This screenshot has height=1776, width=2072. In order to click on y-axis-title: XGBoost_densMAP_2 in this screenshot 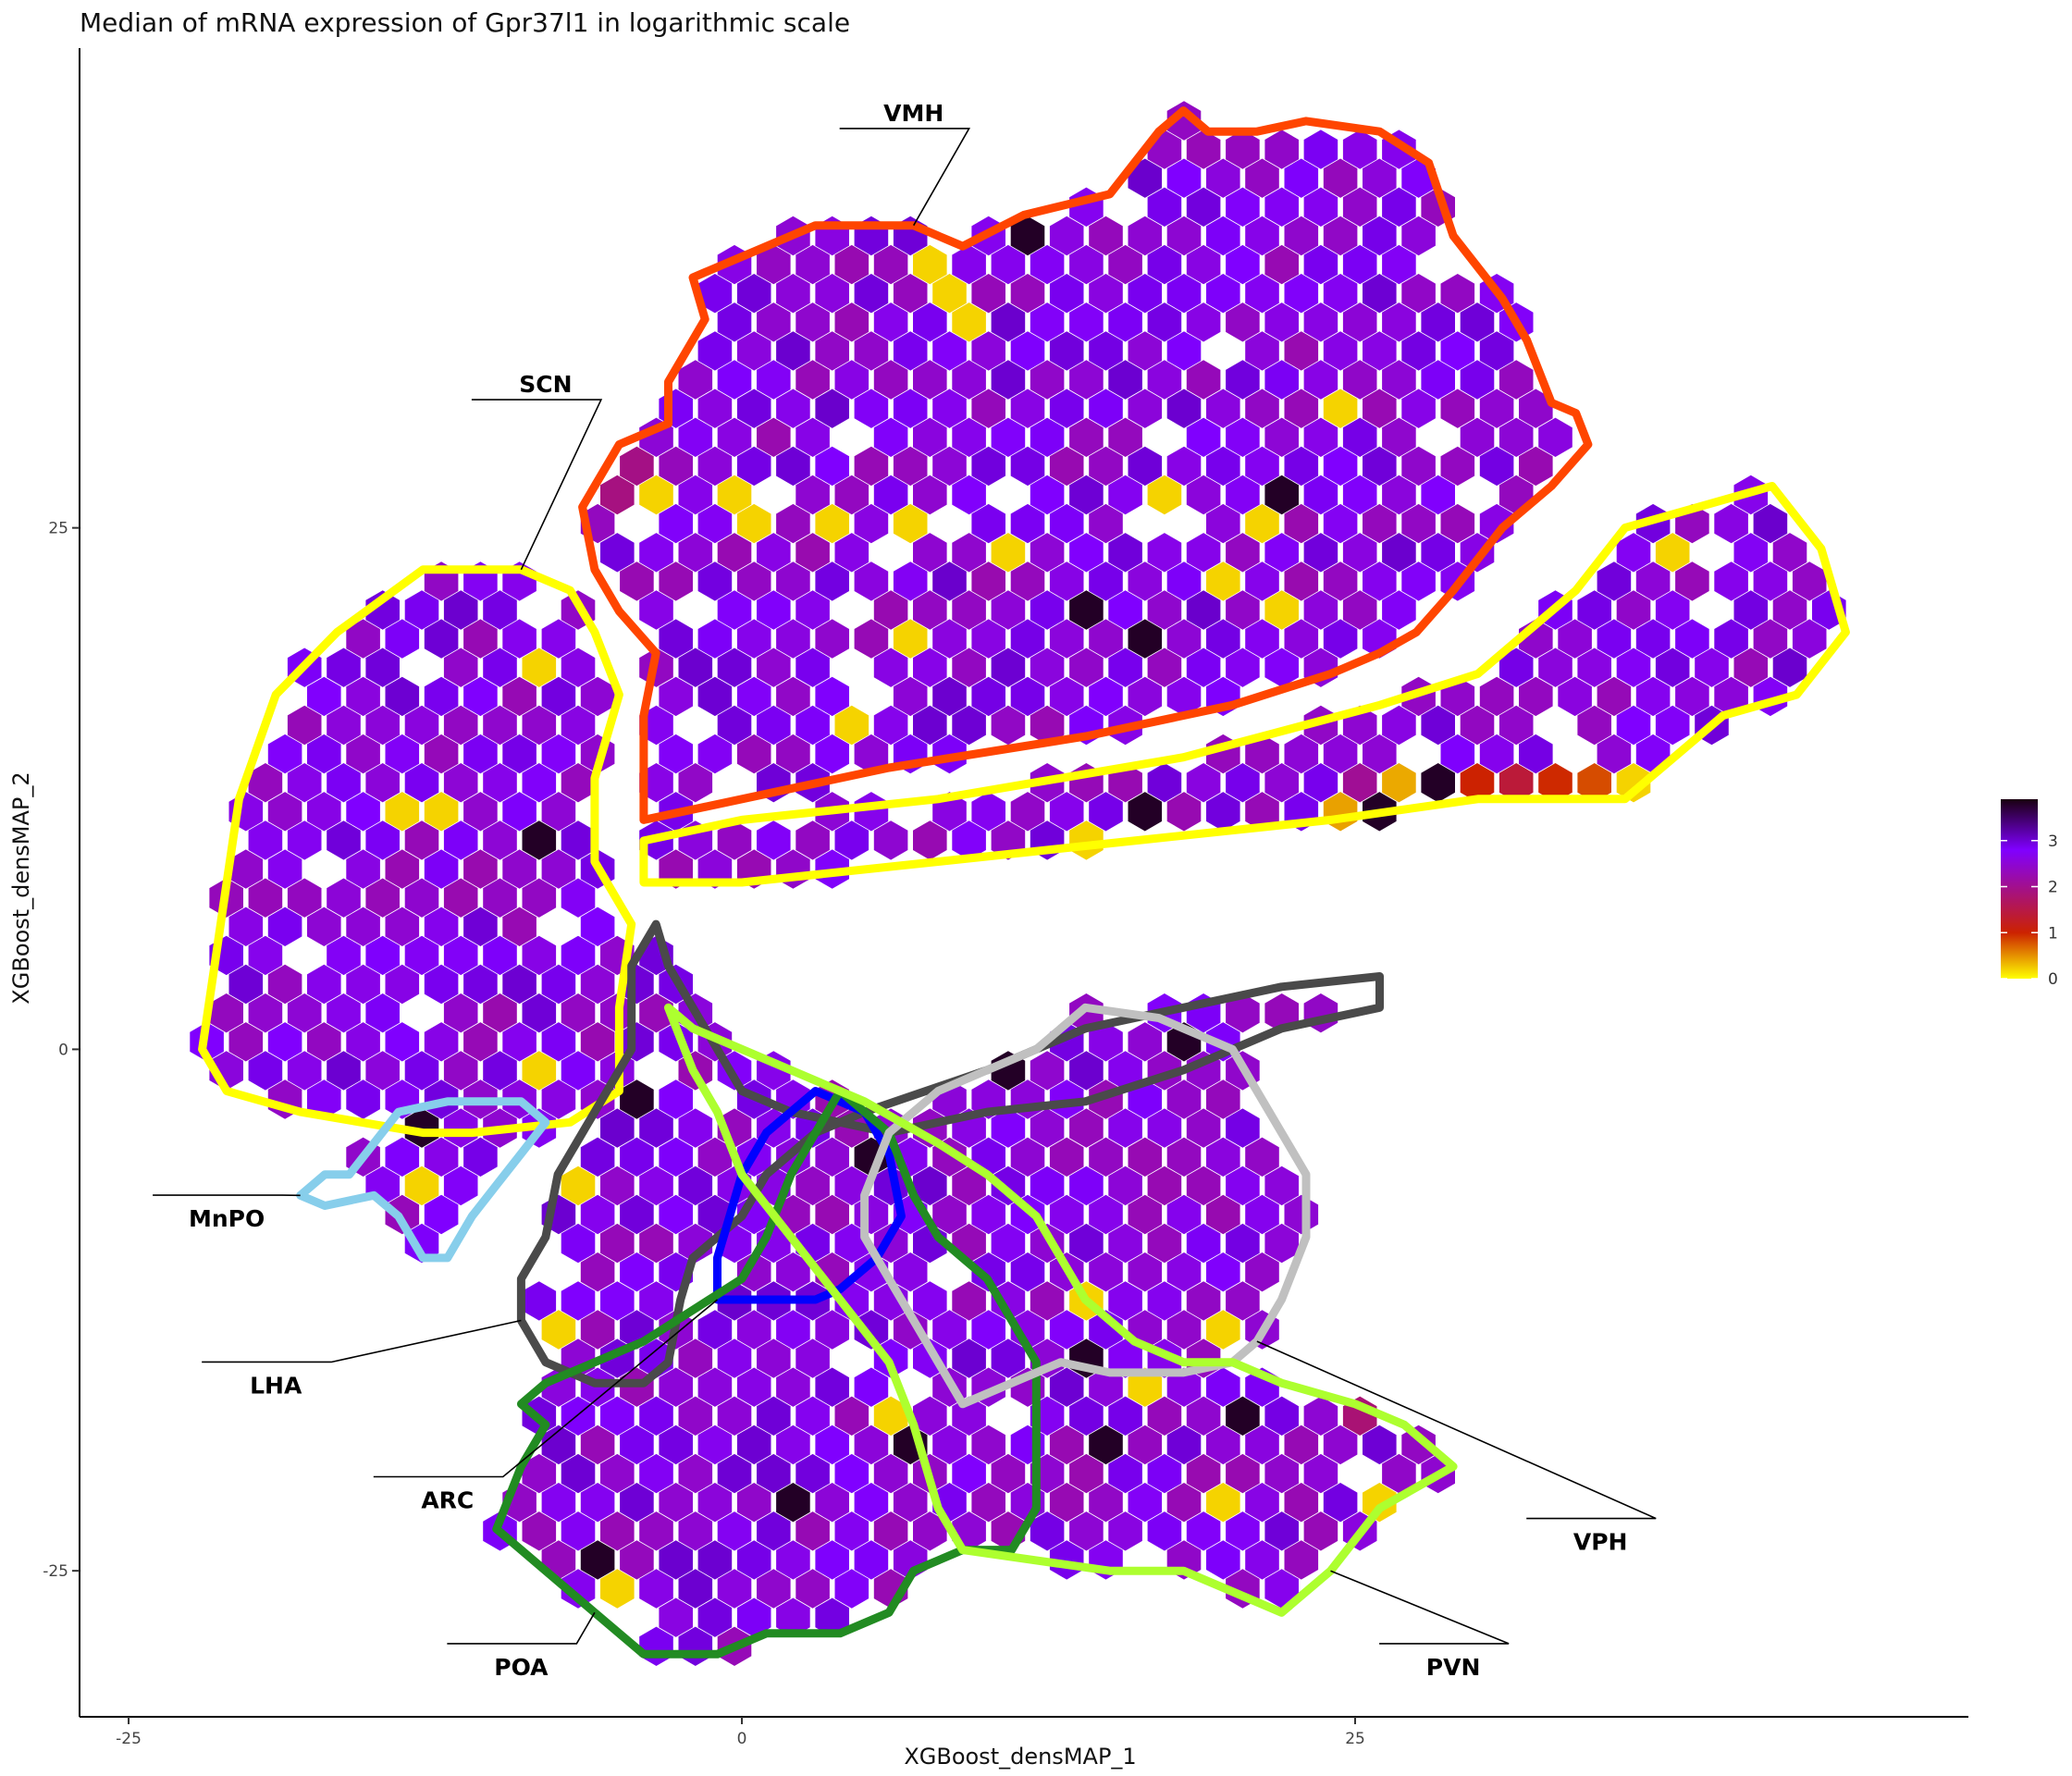, I will do `click(21, 888)`.